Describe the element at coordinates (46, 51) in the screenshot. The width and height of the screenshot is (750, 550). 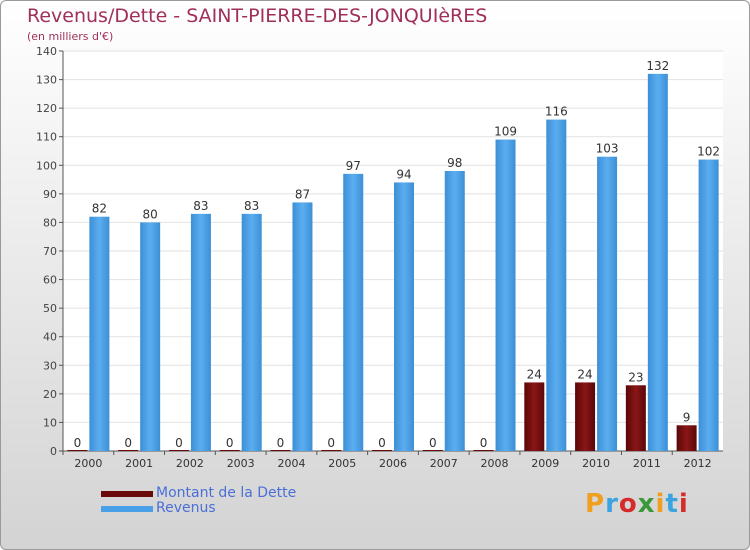
I see `y-tick-label: 140` at that location.